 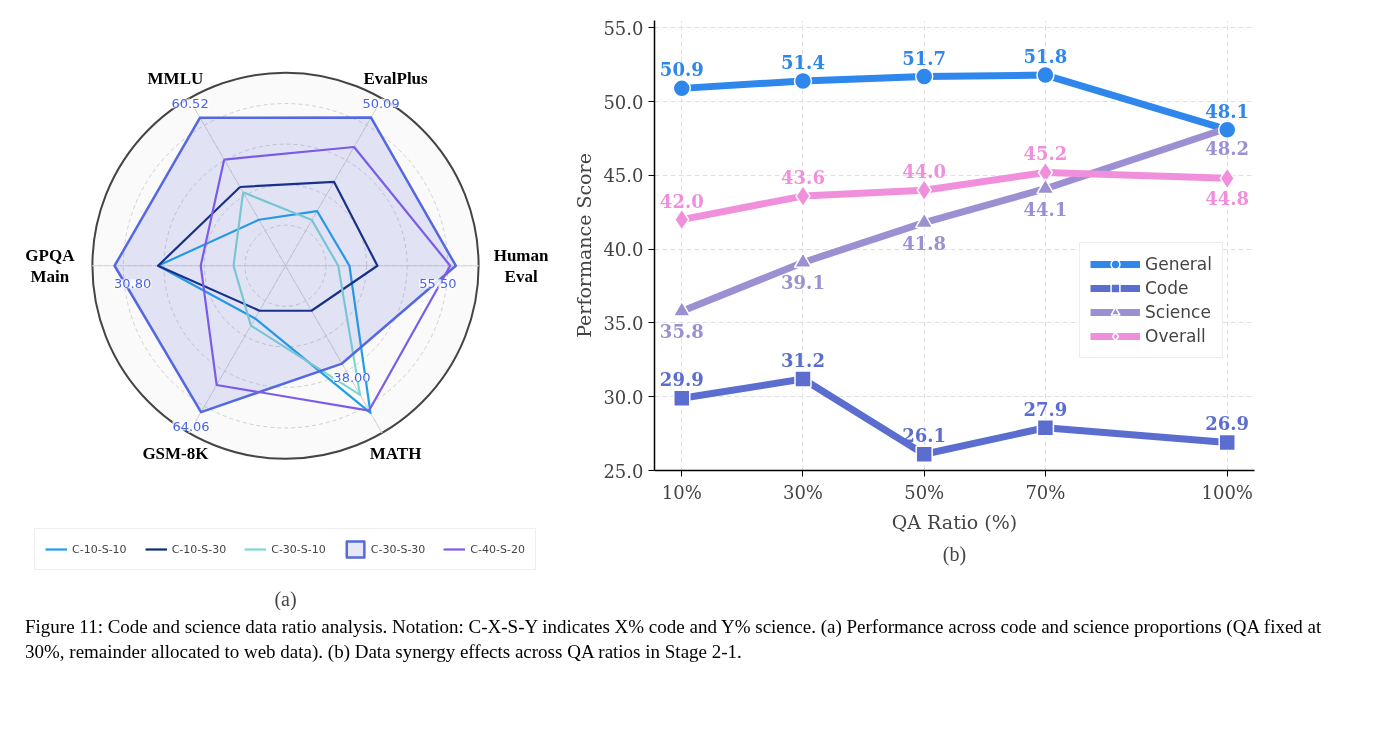 I want to click on y-tick-label: 45.0, so click(x=623, y=176).